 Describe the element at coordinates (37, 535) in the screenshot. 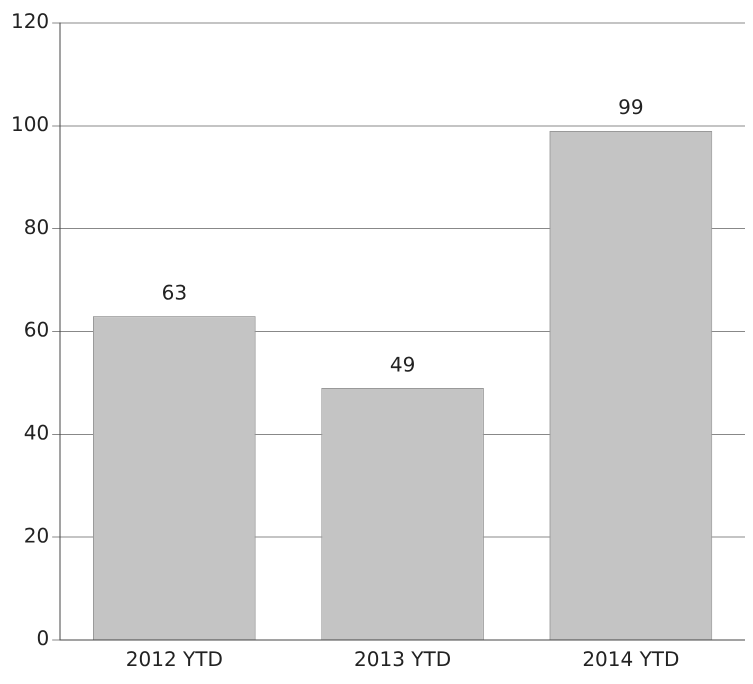

I see `y-tick-label: 20` at that location.